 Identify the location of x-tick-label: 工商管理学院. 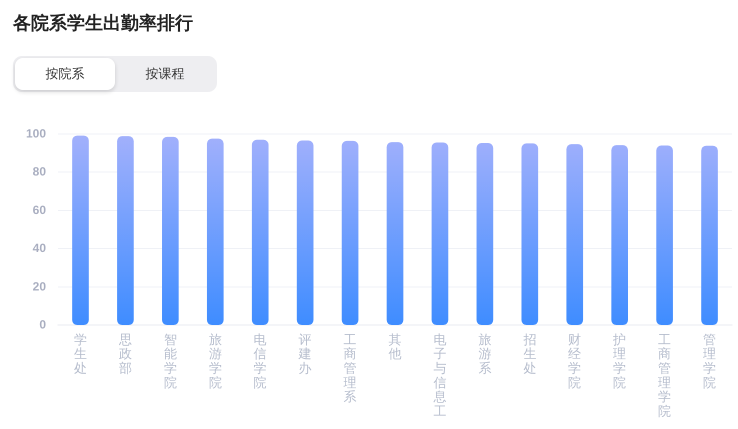
(665, 375).